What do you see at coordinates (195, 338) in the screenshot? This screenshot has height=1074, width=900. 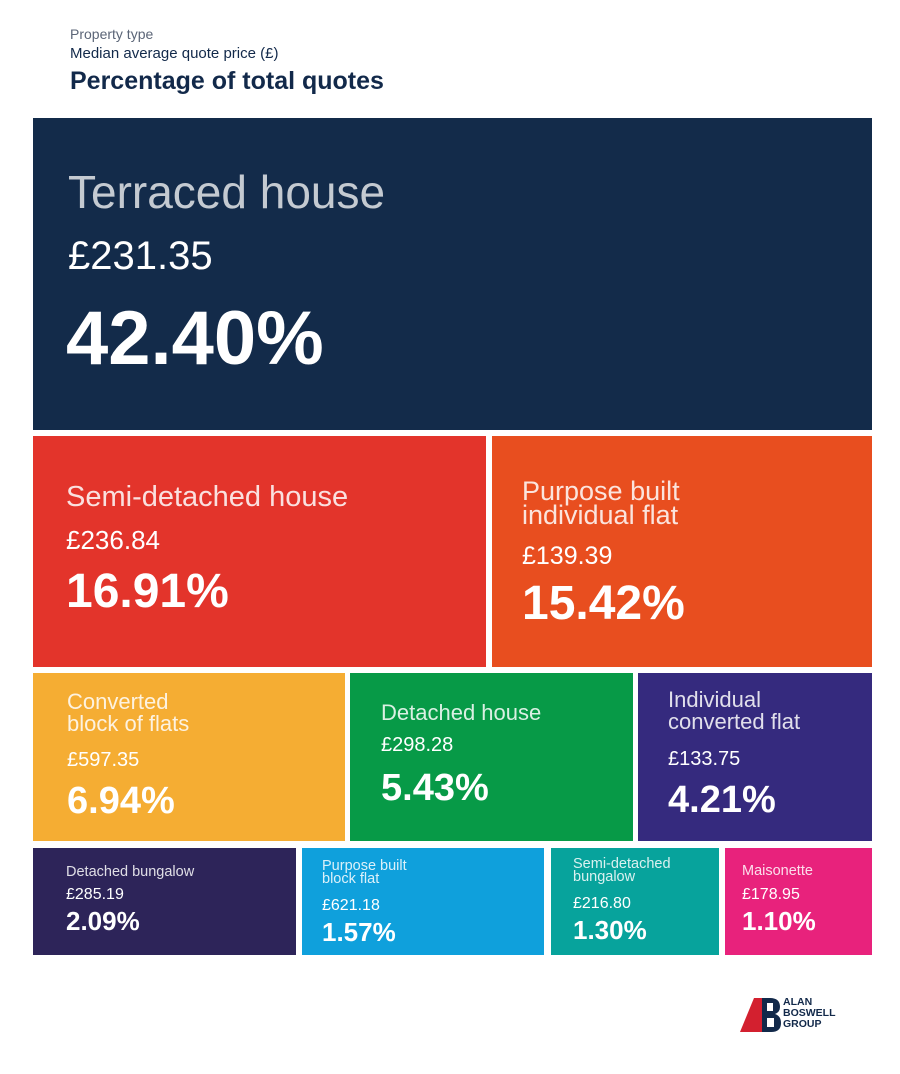 I see `tile-percent: 42.40%` at bounding box center [195, 338].